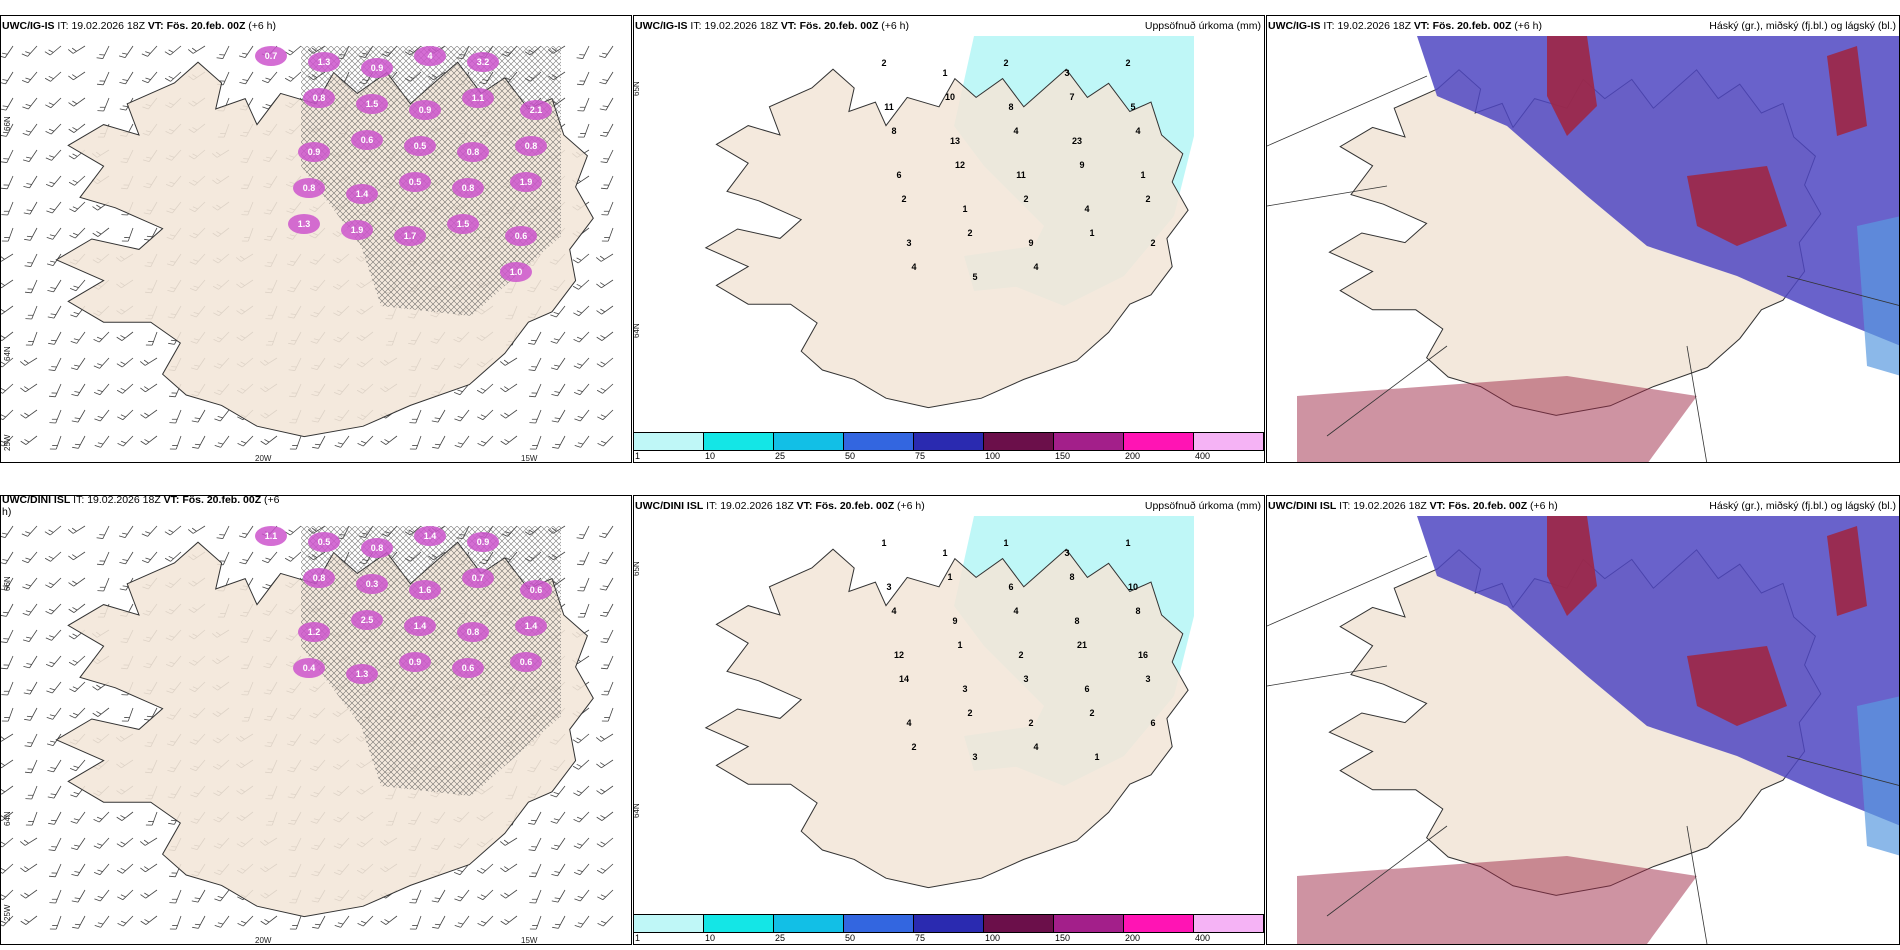 Image resolution: width=1900 pixels, height=950 pixels. I want to click on precip-value: 9, so click(1030, 243).